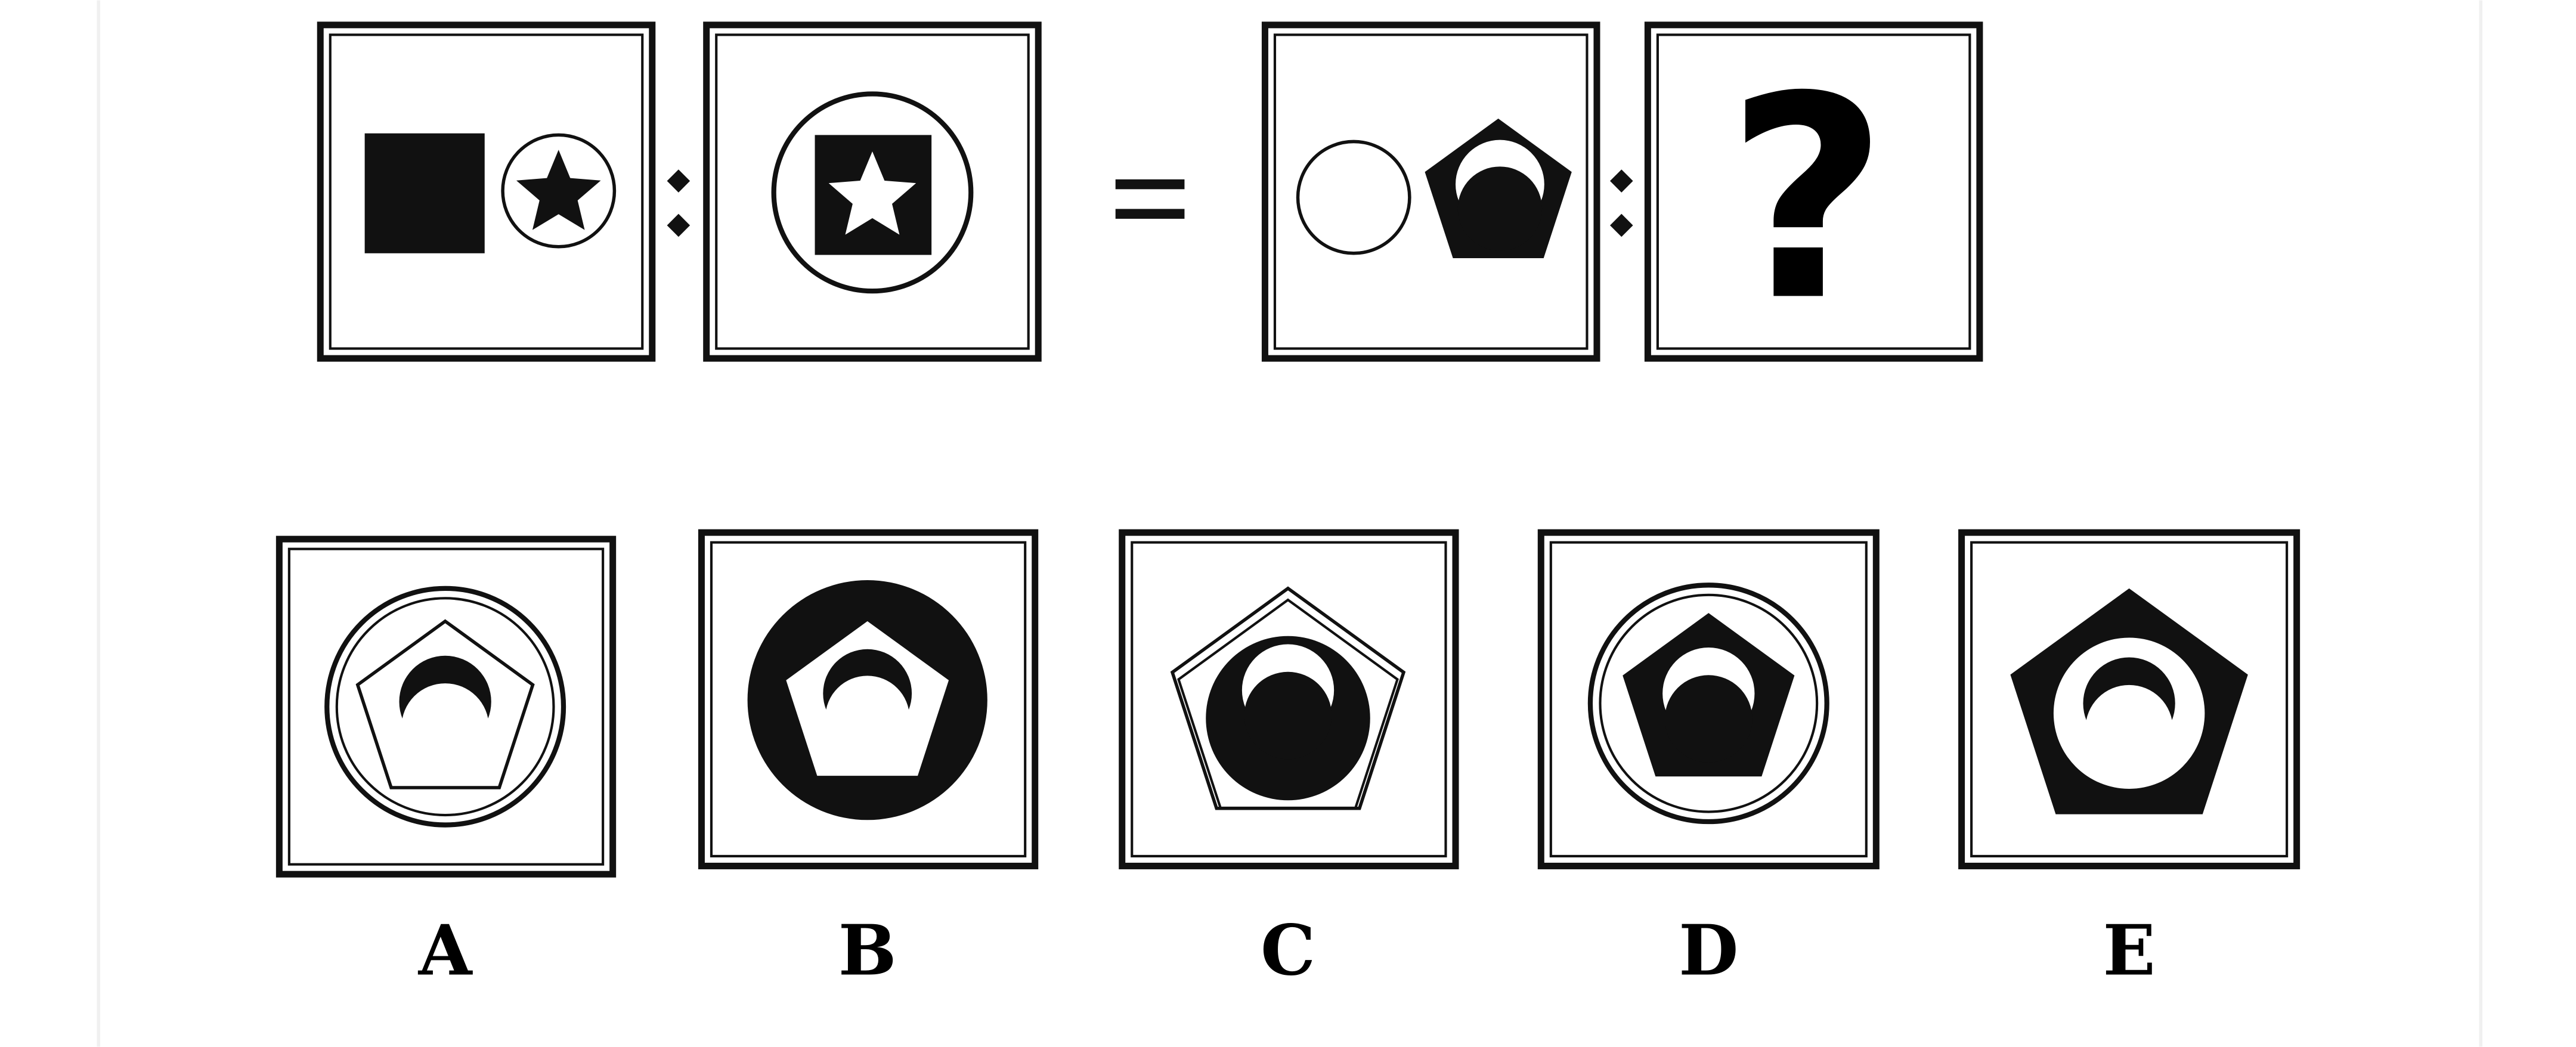 This screenshot has width=2576, height=1047. Describe the element at coordinates (446, 950) in the screenshot. I see `option-label: A` at that location.